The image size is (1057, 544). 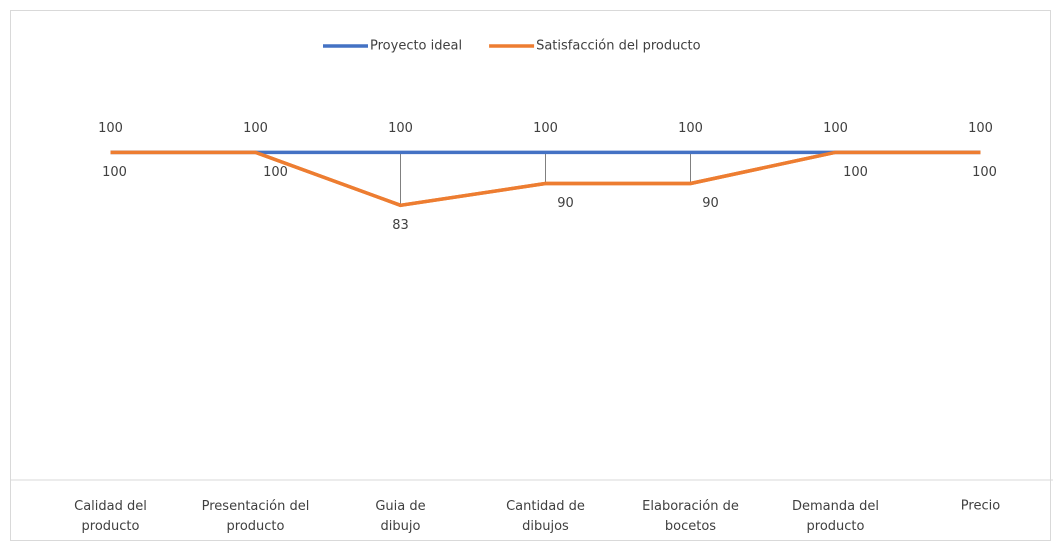 I want to click on x-tick-label: Demanda del producto, so click(x=835, y=516).